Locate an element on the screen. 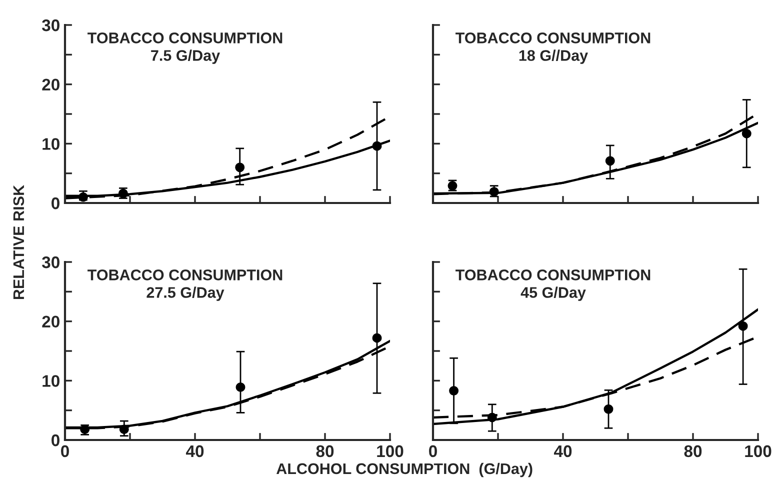 This screenshot has width=778, height=485. x-axis-title: ALCOHOL CONSUMPTION (G/Day) is located at coordinates (404, 470).